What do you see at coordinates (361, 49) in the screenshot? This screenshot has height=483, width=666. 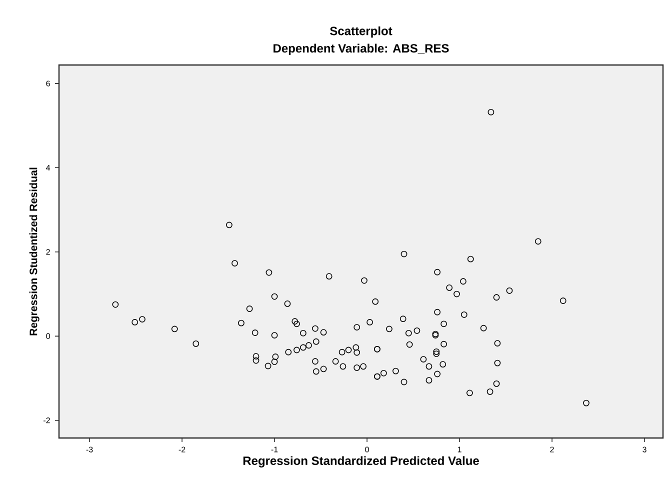 I see `chart-subtitle: Dependent Variable: ABS_RES` at bounding box center [361, 49].